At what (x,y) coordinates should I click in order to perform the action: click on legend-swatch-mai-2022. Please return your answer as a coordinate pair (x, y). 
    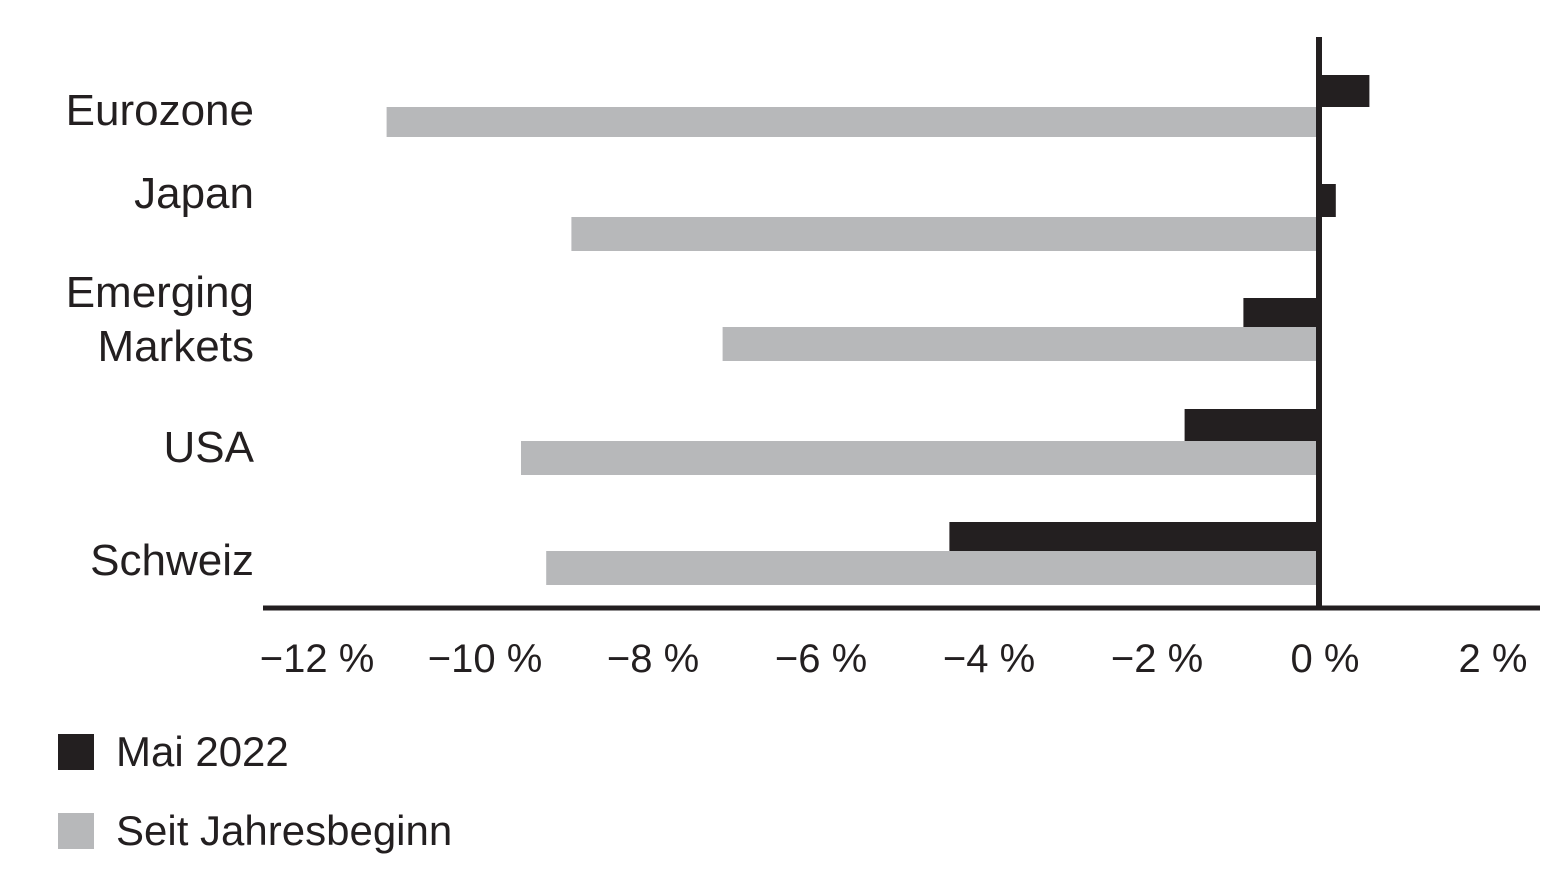
    Looking at the image, I should click on (76, 752).